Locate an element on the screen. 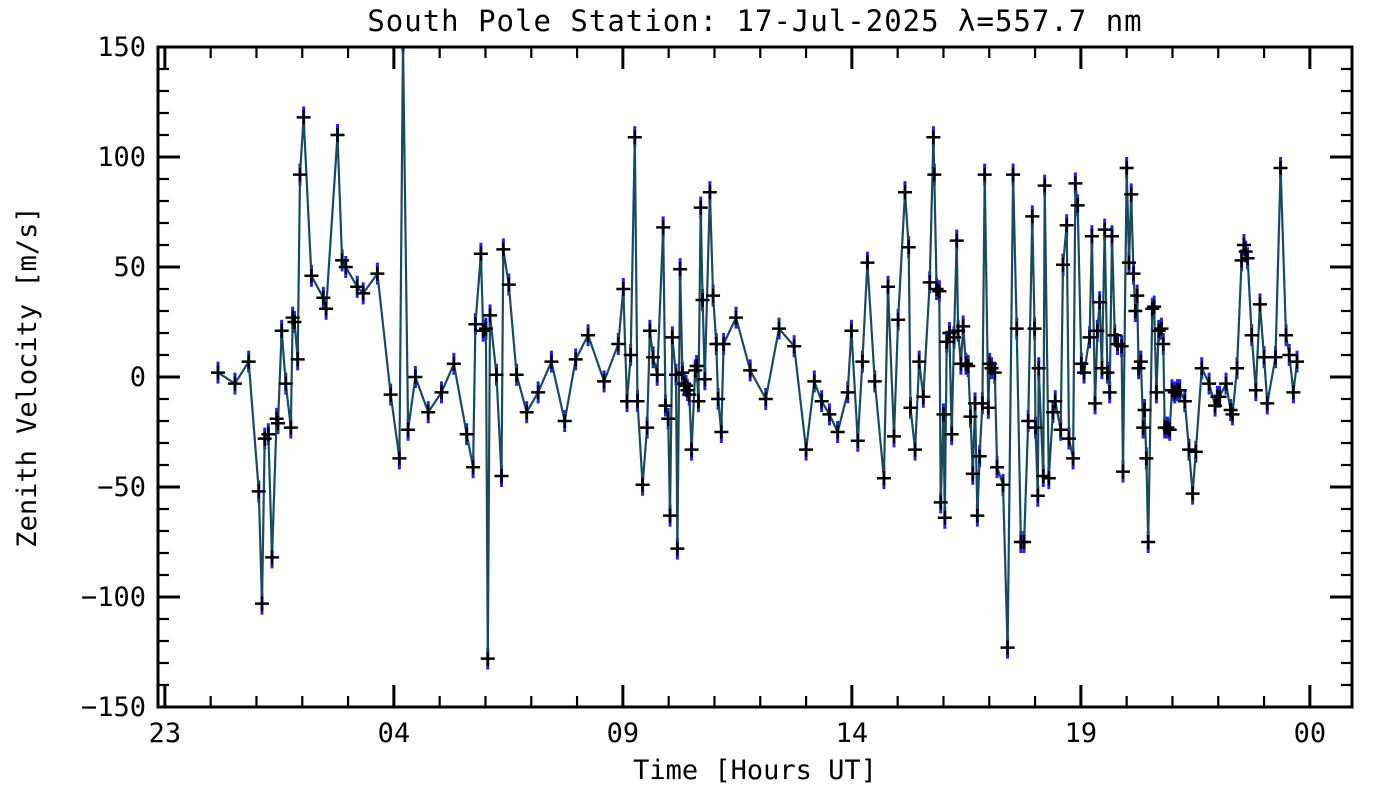 This screenshot has height=800, width=1400. x-tick-label: 23 is located at coordinates (165, 733).